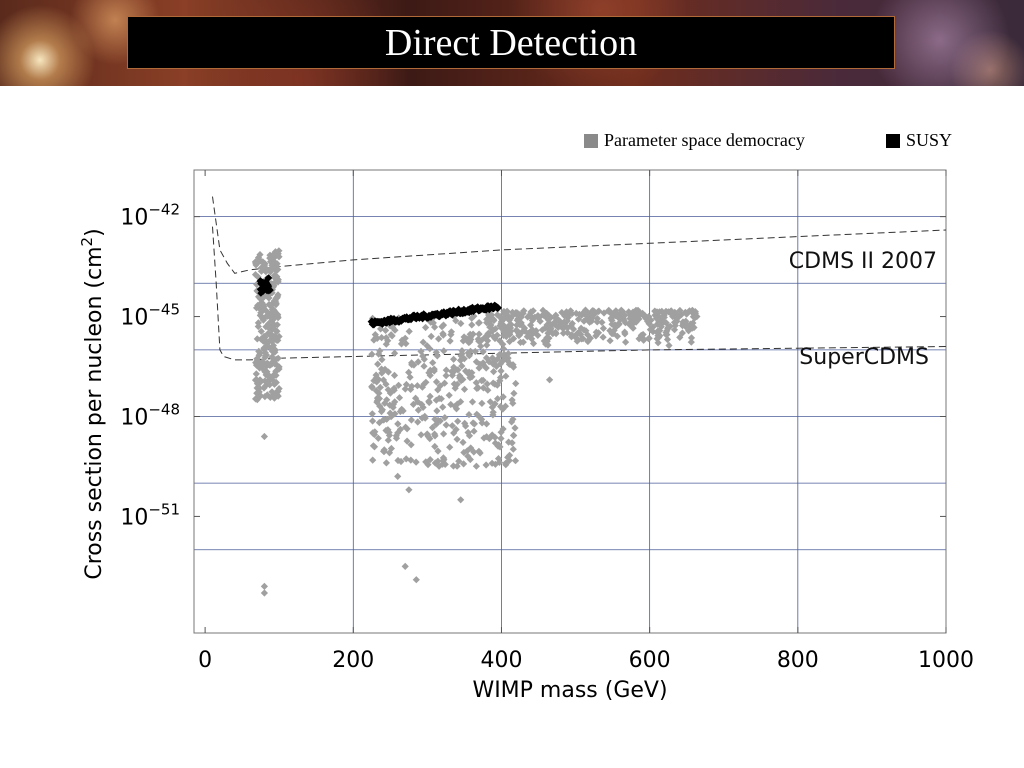 Image resolution: width=1024 pixels, height=768 pixels. I want to click on y-axis-title-close: ), so click(94, 232).